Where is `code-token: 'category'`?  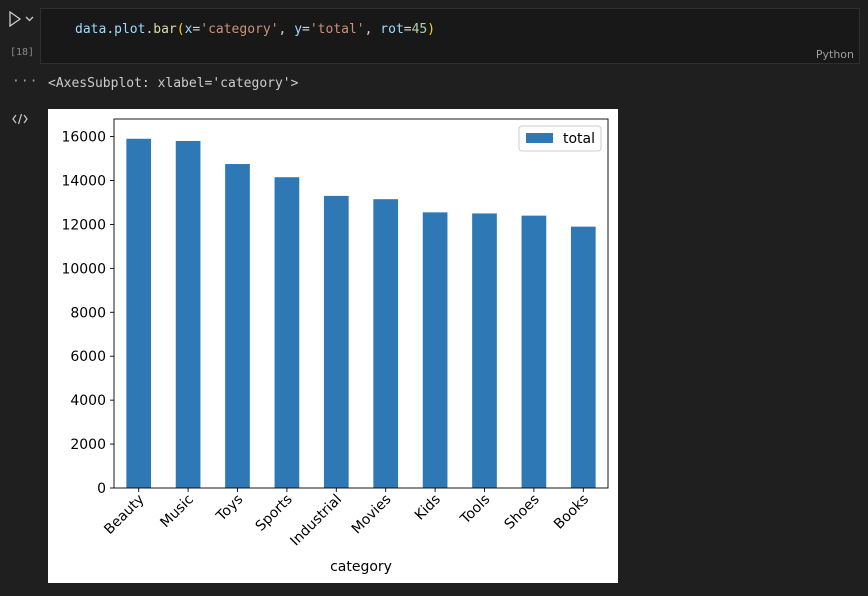 code-token: 'category' is located at coordinates (239, 29).